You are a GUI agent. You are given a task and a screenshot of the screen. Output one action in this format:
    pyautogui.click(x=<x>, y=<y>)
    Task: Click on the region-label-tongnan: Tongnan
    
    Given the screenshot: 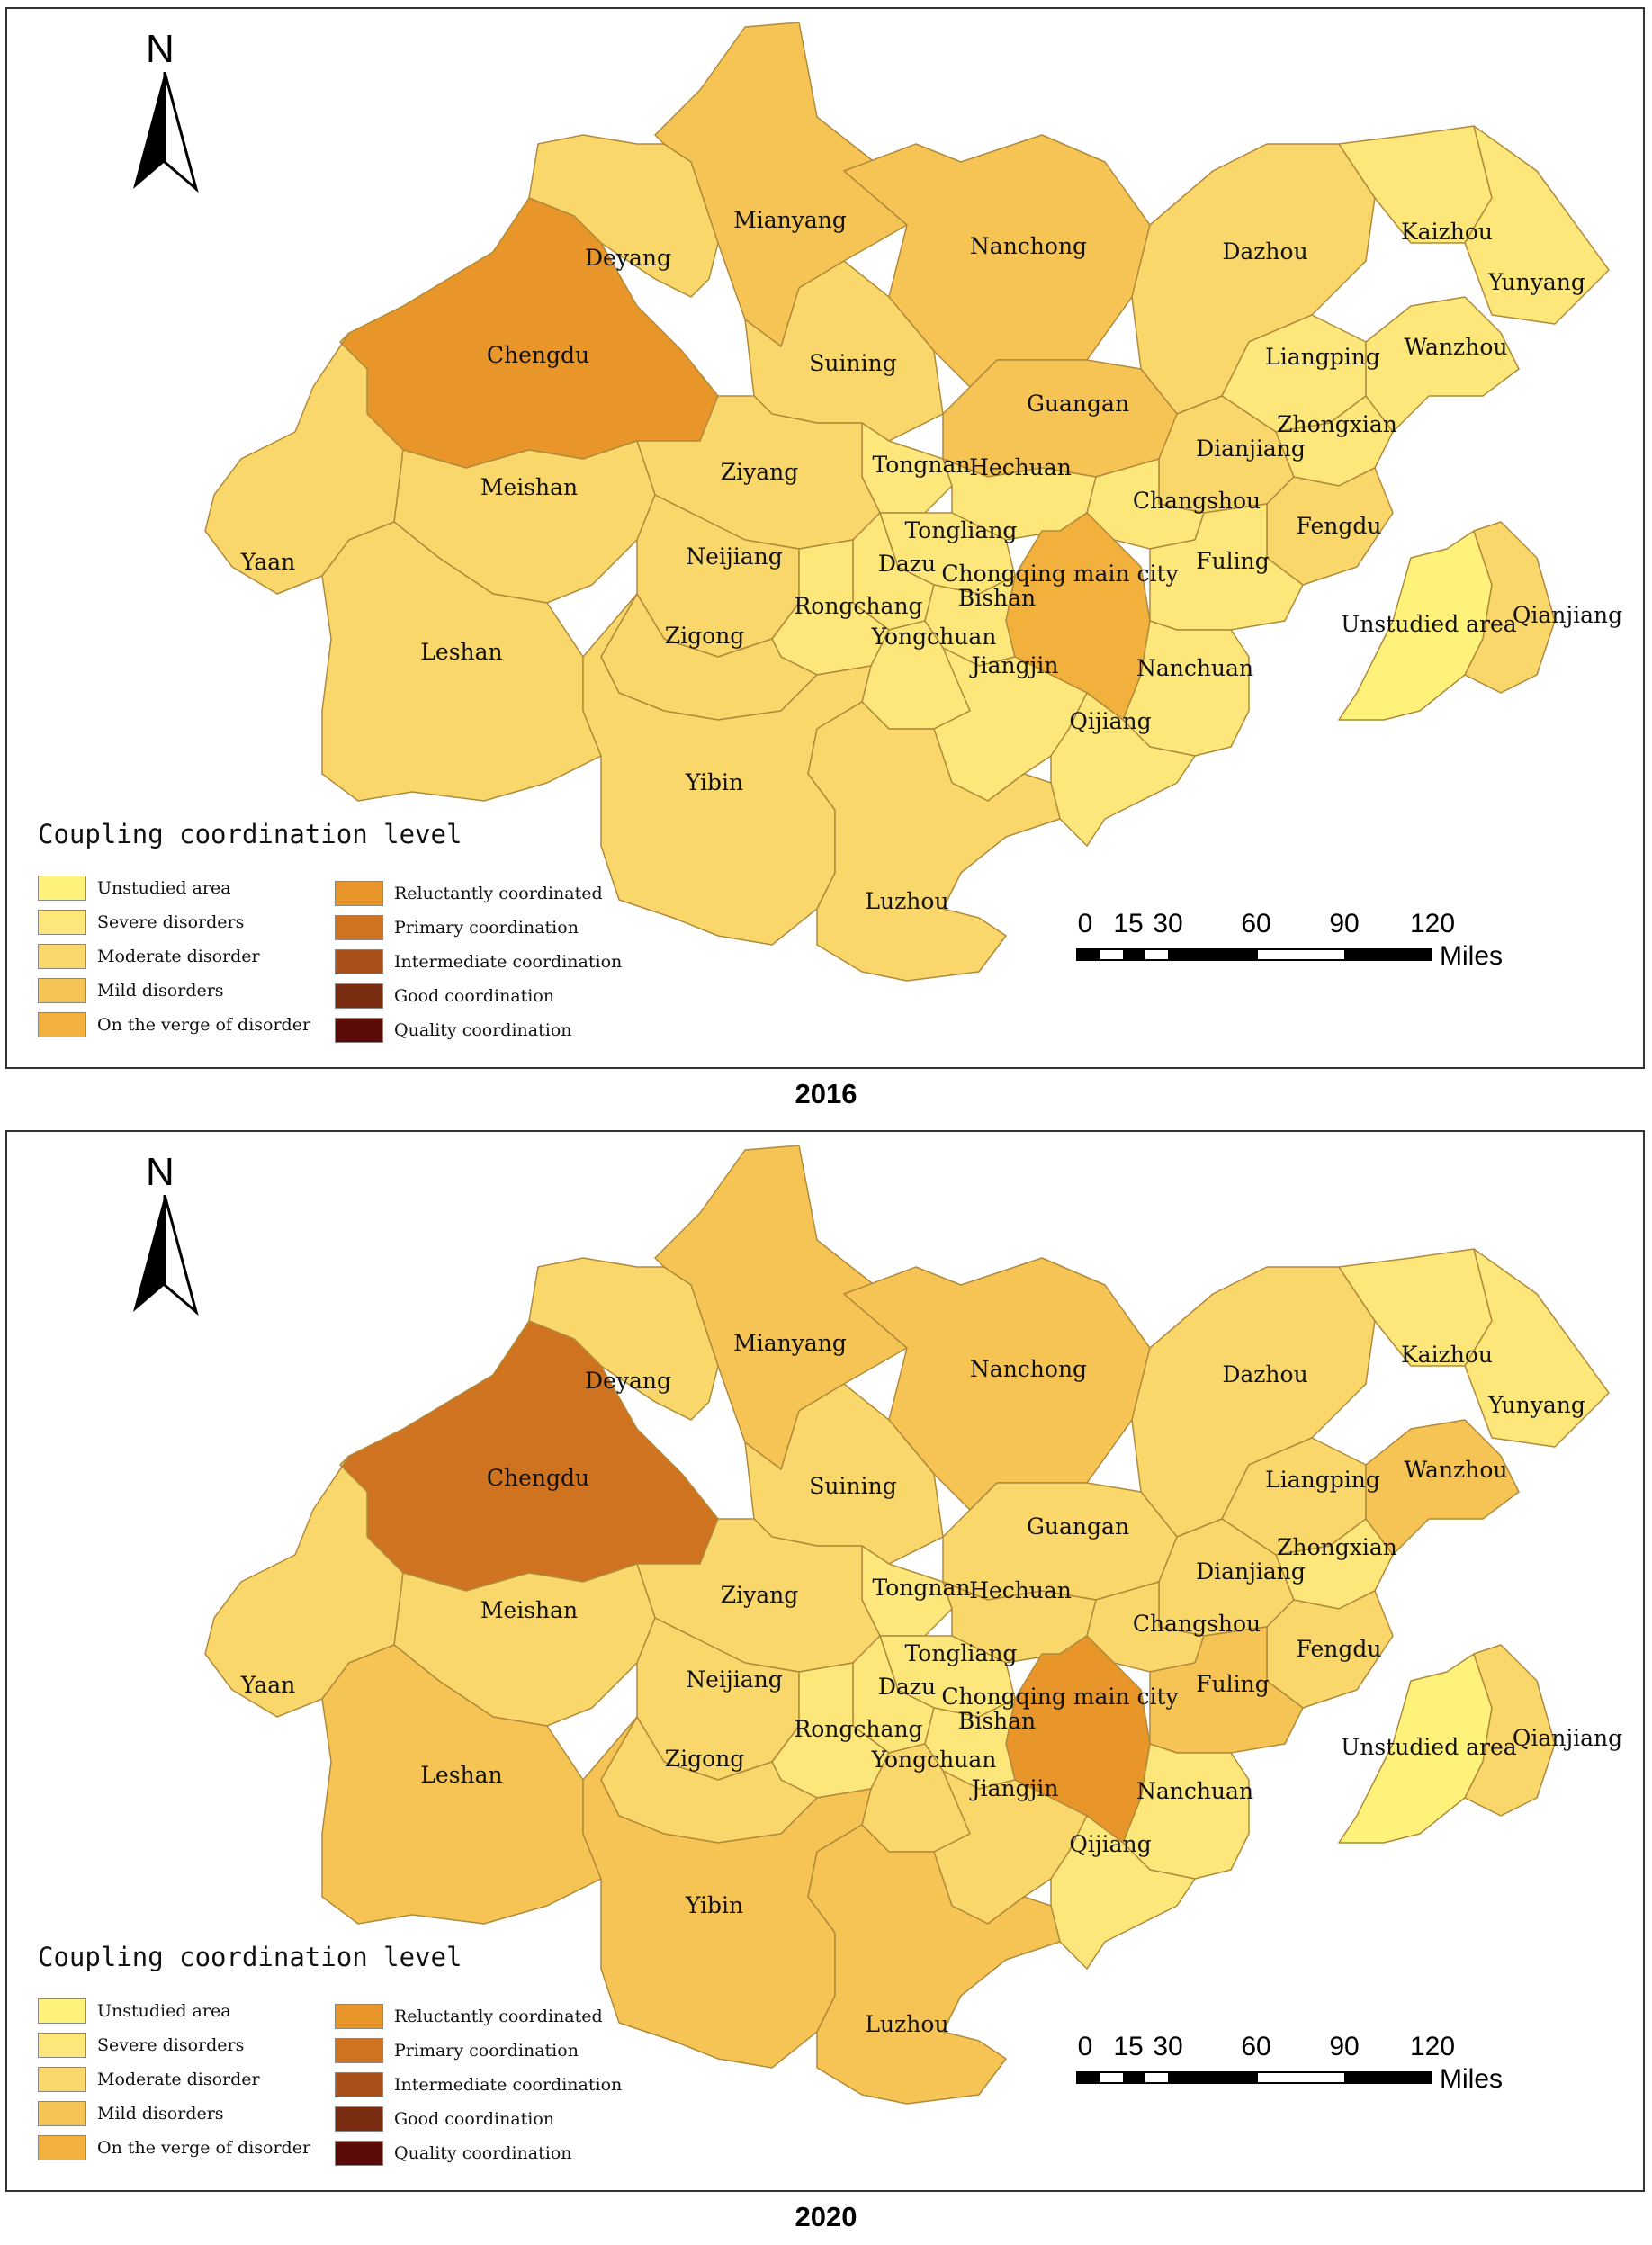 What is the action you would take?
    pyautogui.click(x=922, y=1588)
    